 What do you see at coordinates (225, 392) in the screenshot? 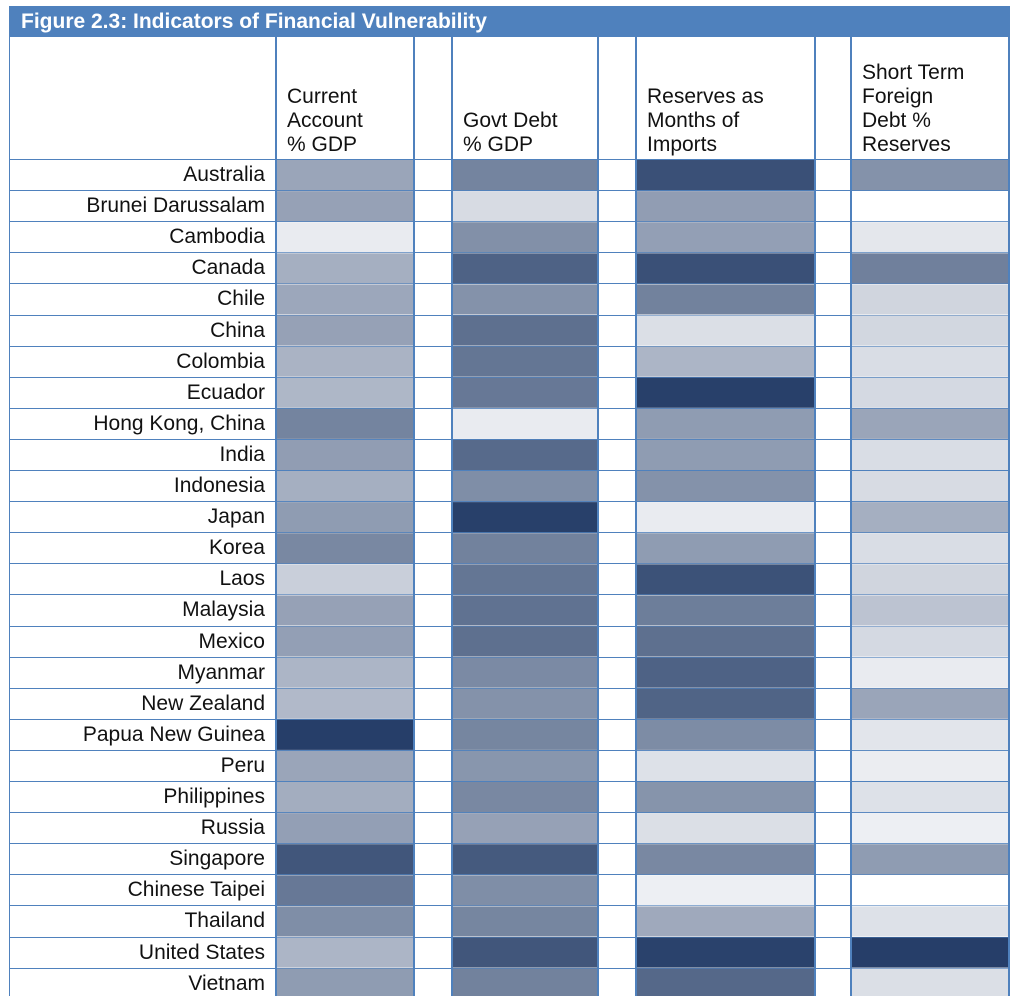
I see `row-label: Ecuador` at bounding box center [225, 392].